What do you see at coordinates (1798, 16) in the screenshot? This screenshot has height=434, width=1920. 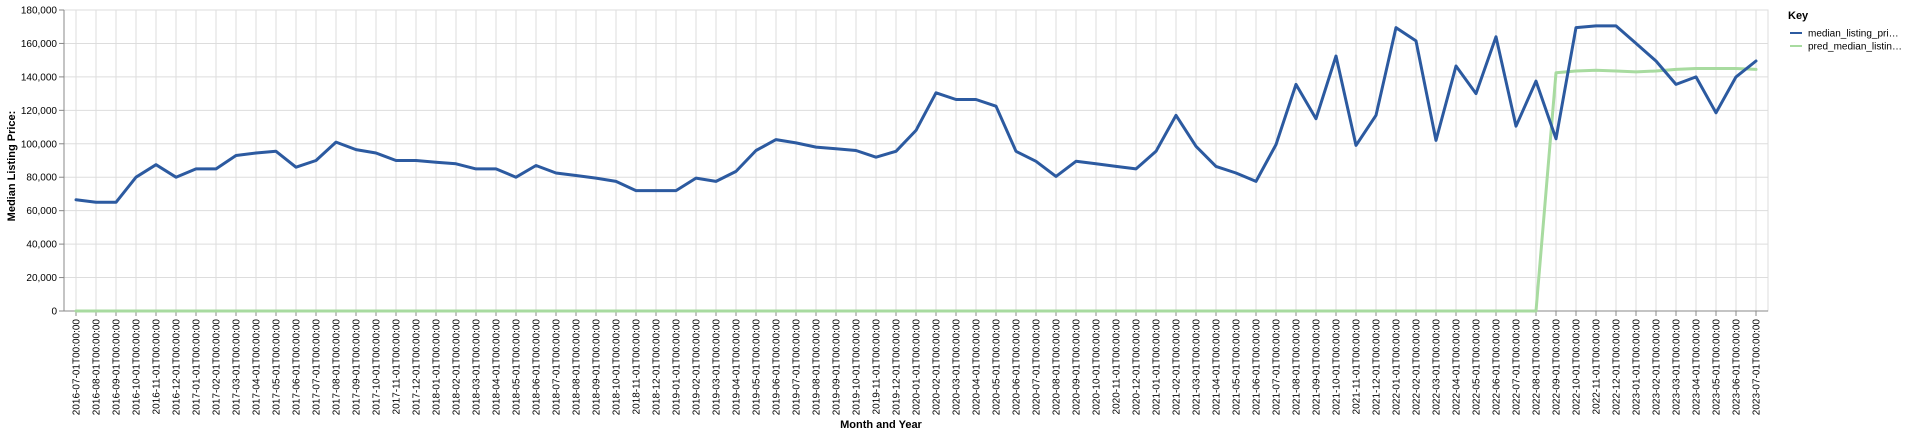 I see `legend-title: Key` at bounding box center [1798, 16].